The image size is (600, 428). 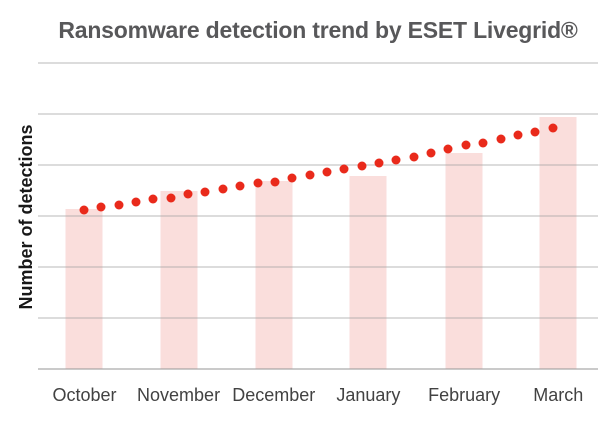 I want to click on bar-november, so click(x=179, y=279).